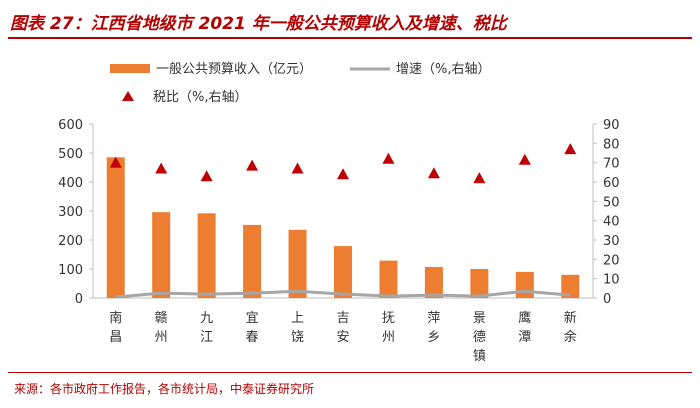  What do you see at coordinates (234, 69) in the screenshot?
I see `legend-label-bar: 一般公共预算收入（亿元）` at bounding box center [234, 69].